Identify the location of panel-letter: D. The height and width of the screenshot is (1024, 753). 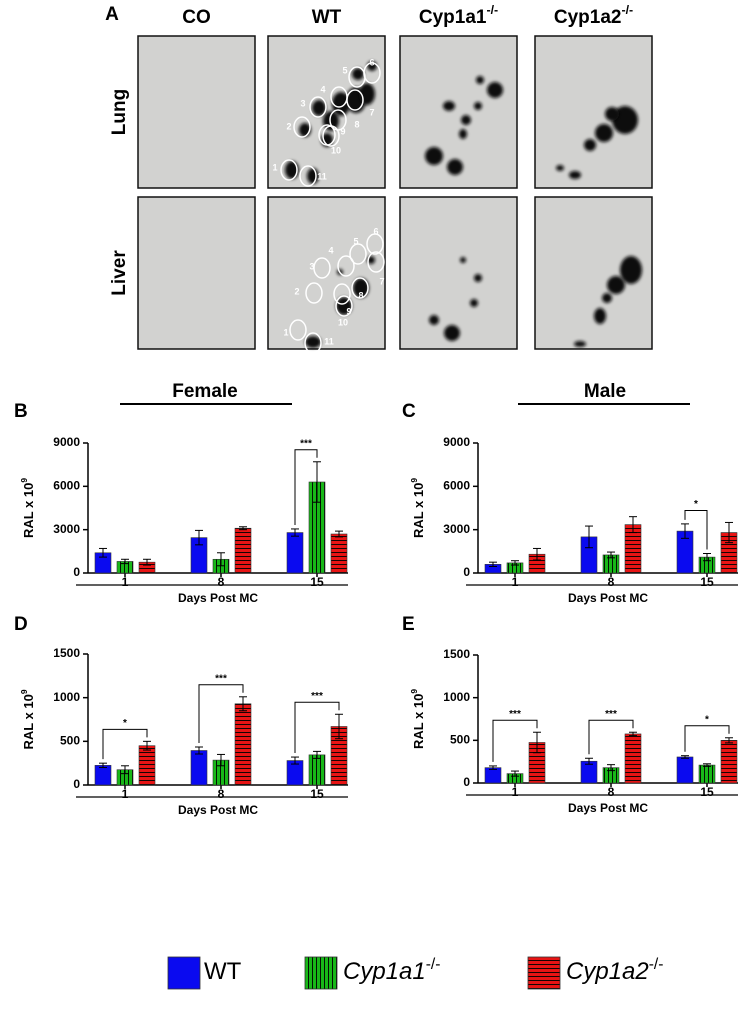
(21, 624).